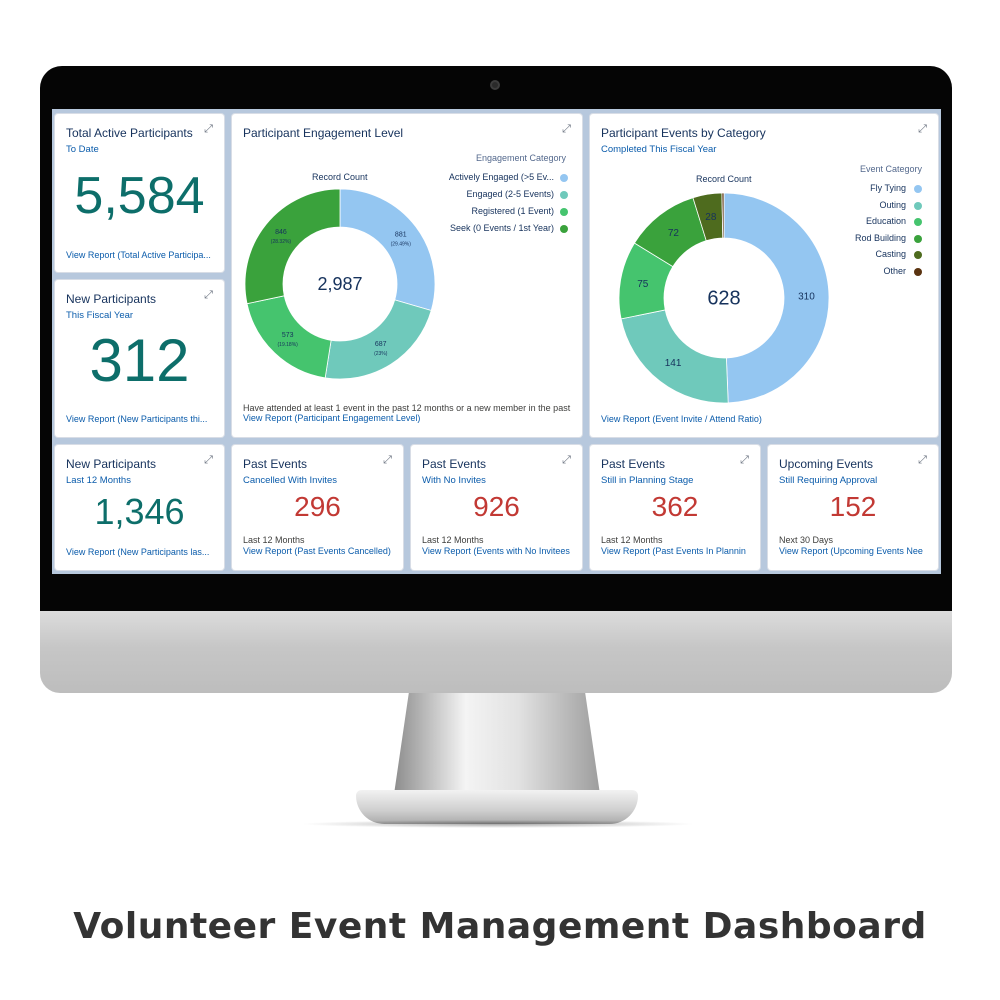  Describe the element at coordinates (673, 551) in the screenshot. I see `view-report-link: View Report (Past Events In Plannin` at that location.